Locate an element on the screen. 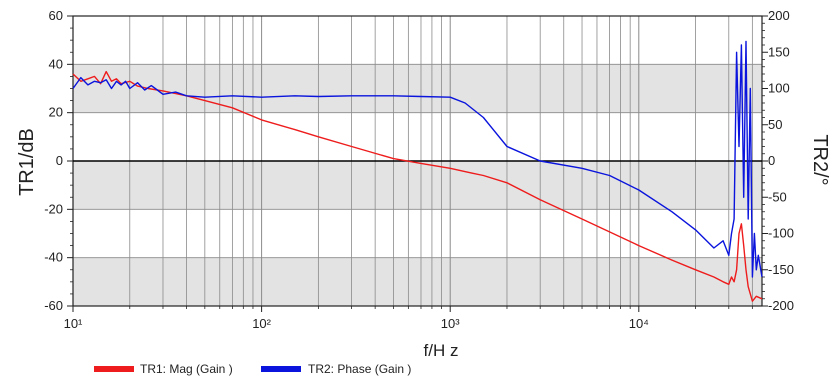 Image resolution: width=835 pixels, height=383 pixels. y-tick-label: 0 is located at coordinates (59, 160).